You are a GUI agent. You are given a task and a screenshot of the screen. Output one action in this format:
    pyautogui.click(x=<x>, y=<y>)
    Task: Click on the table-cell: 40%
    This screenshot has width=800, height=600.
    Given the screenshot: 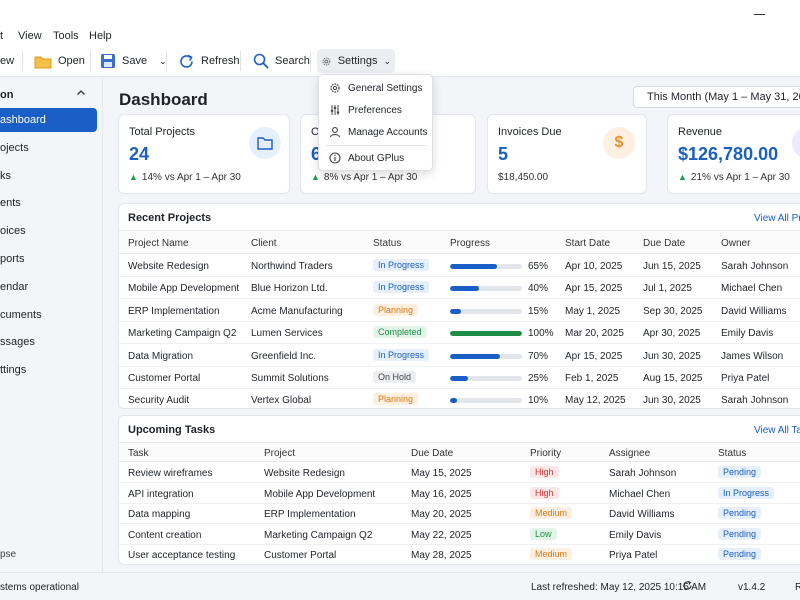 What is the action you would take?
    pyautogui.click(x=538, y=289)
    